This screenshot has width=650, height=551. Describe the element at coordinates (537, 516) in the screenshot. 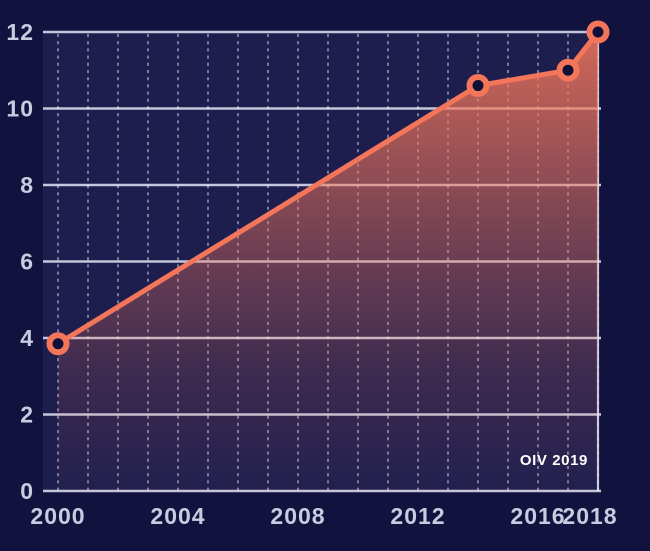

I see `x-axis-tick-label: 2016` at that location.